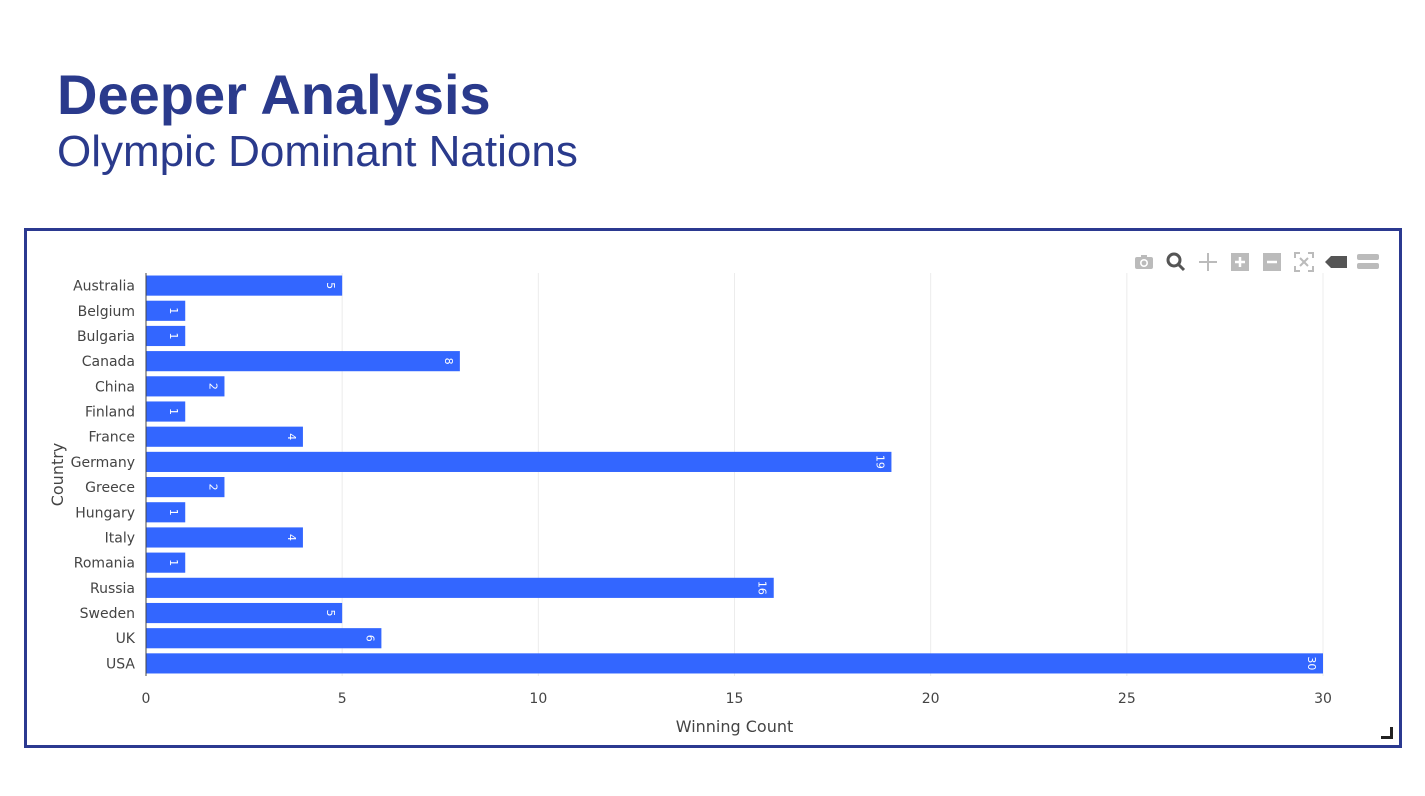 The height and width of the screenshot is (796, 1425). Describe the element at coordinates (120, 664) in the screenshot. I see `y-tick-label: USA` at that location.